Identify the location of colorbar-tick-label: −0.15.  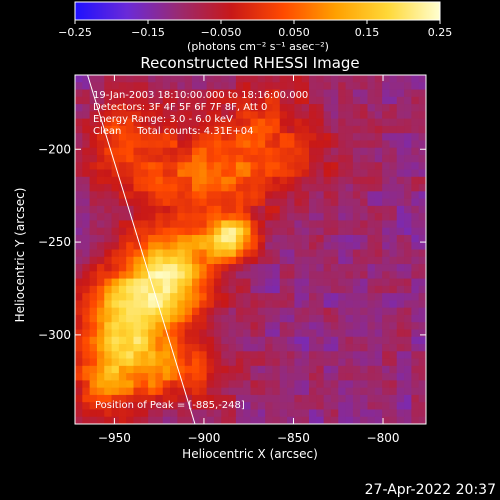
(148, 32).